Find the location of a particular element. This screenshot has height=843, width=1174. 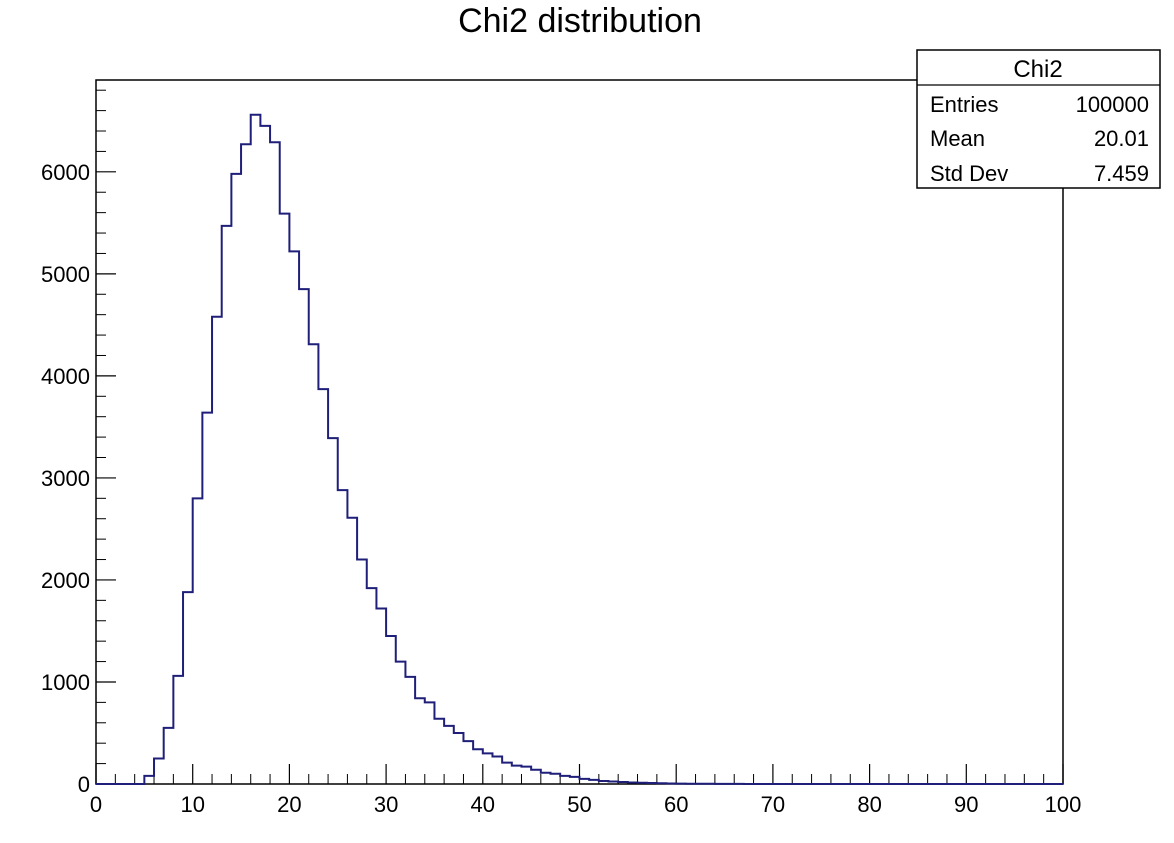

x-tick-label: 90 is located at coordinates (966, 804).